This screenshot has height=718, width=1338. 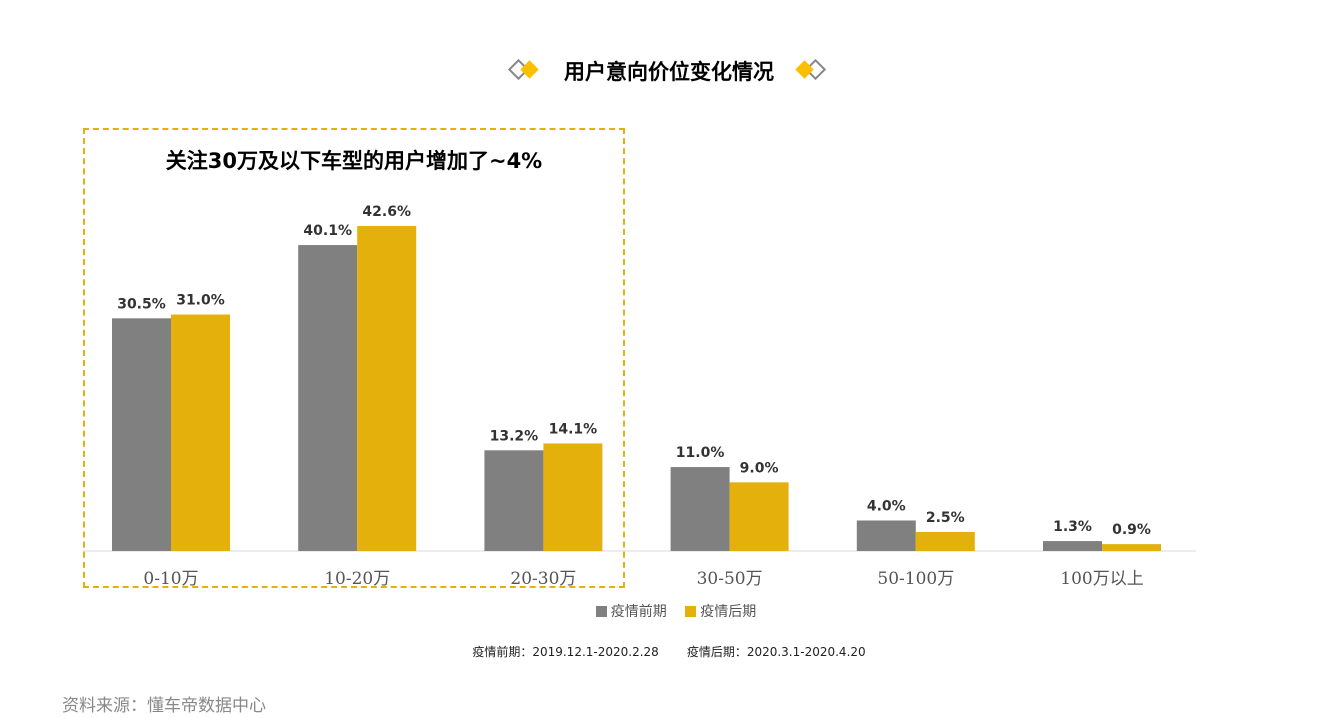 I want to click on data-label: 4.0%, so click(x=886, y=506).